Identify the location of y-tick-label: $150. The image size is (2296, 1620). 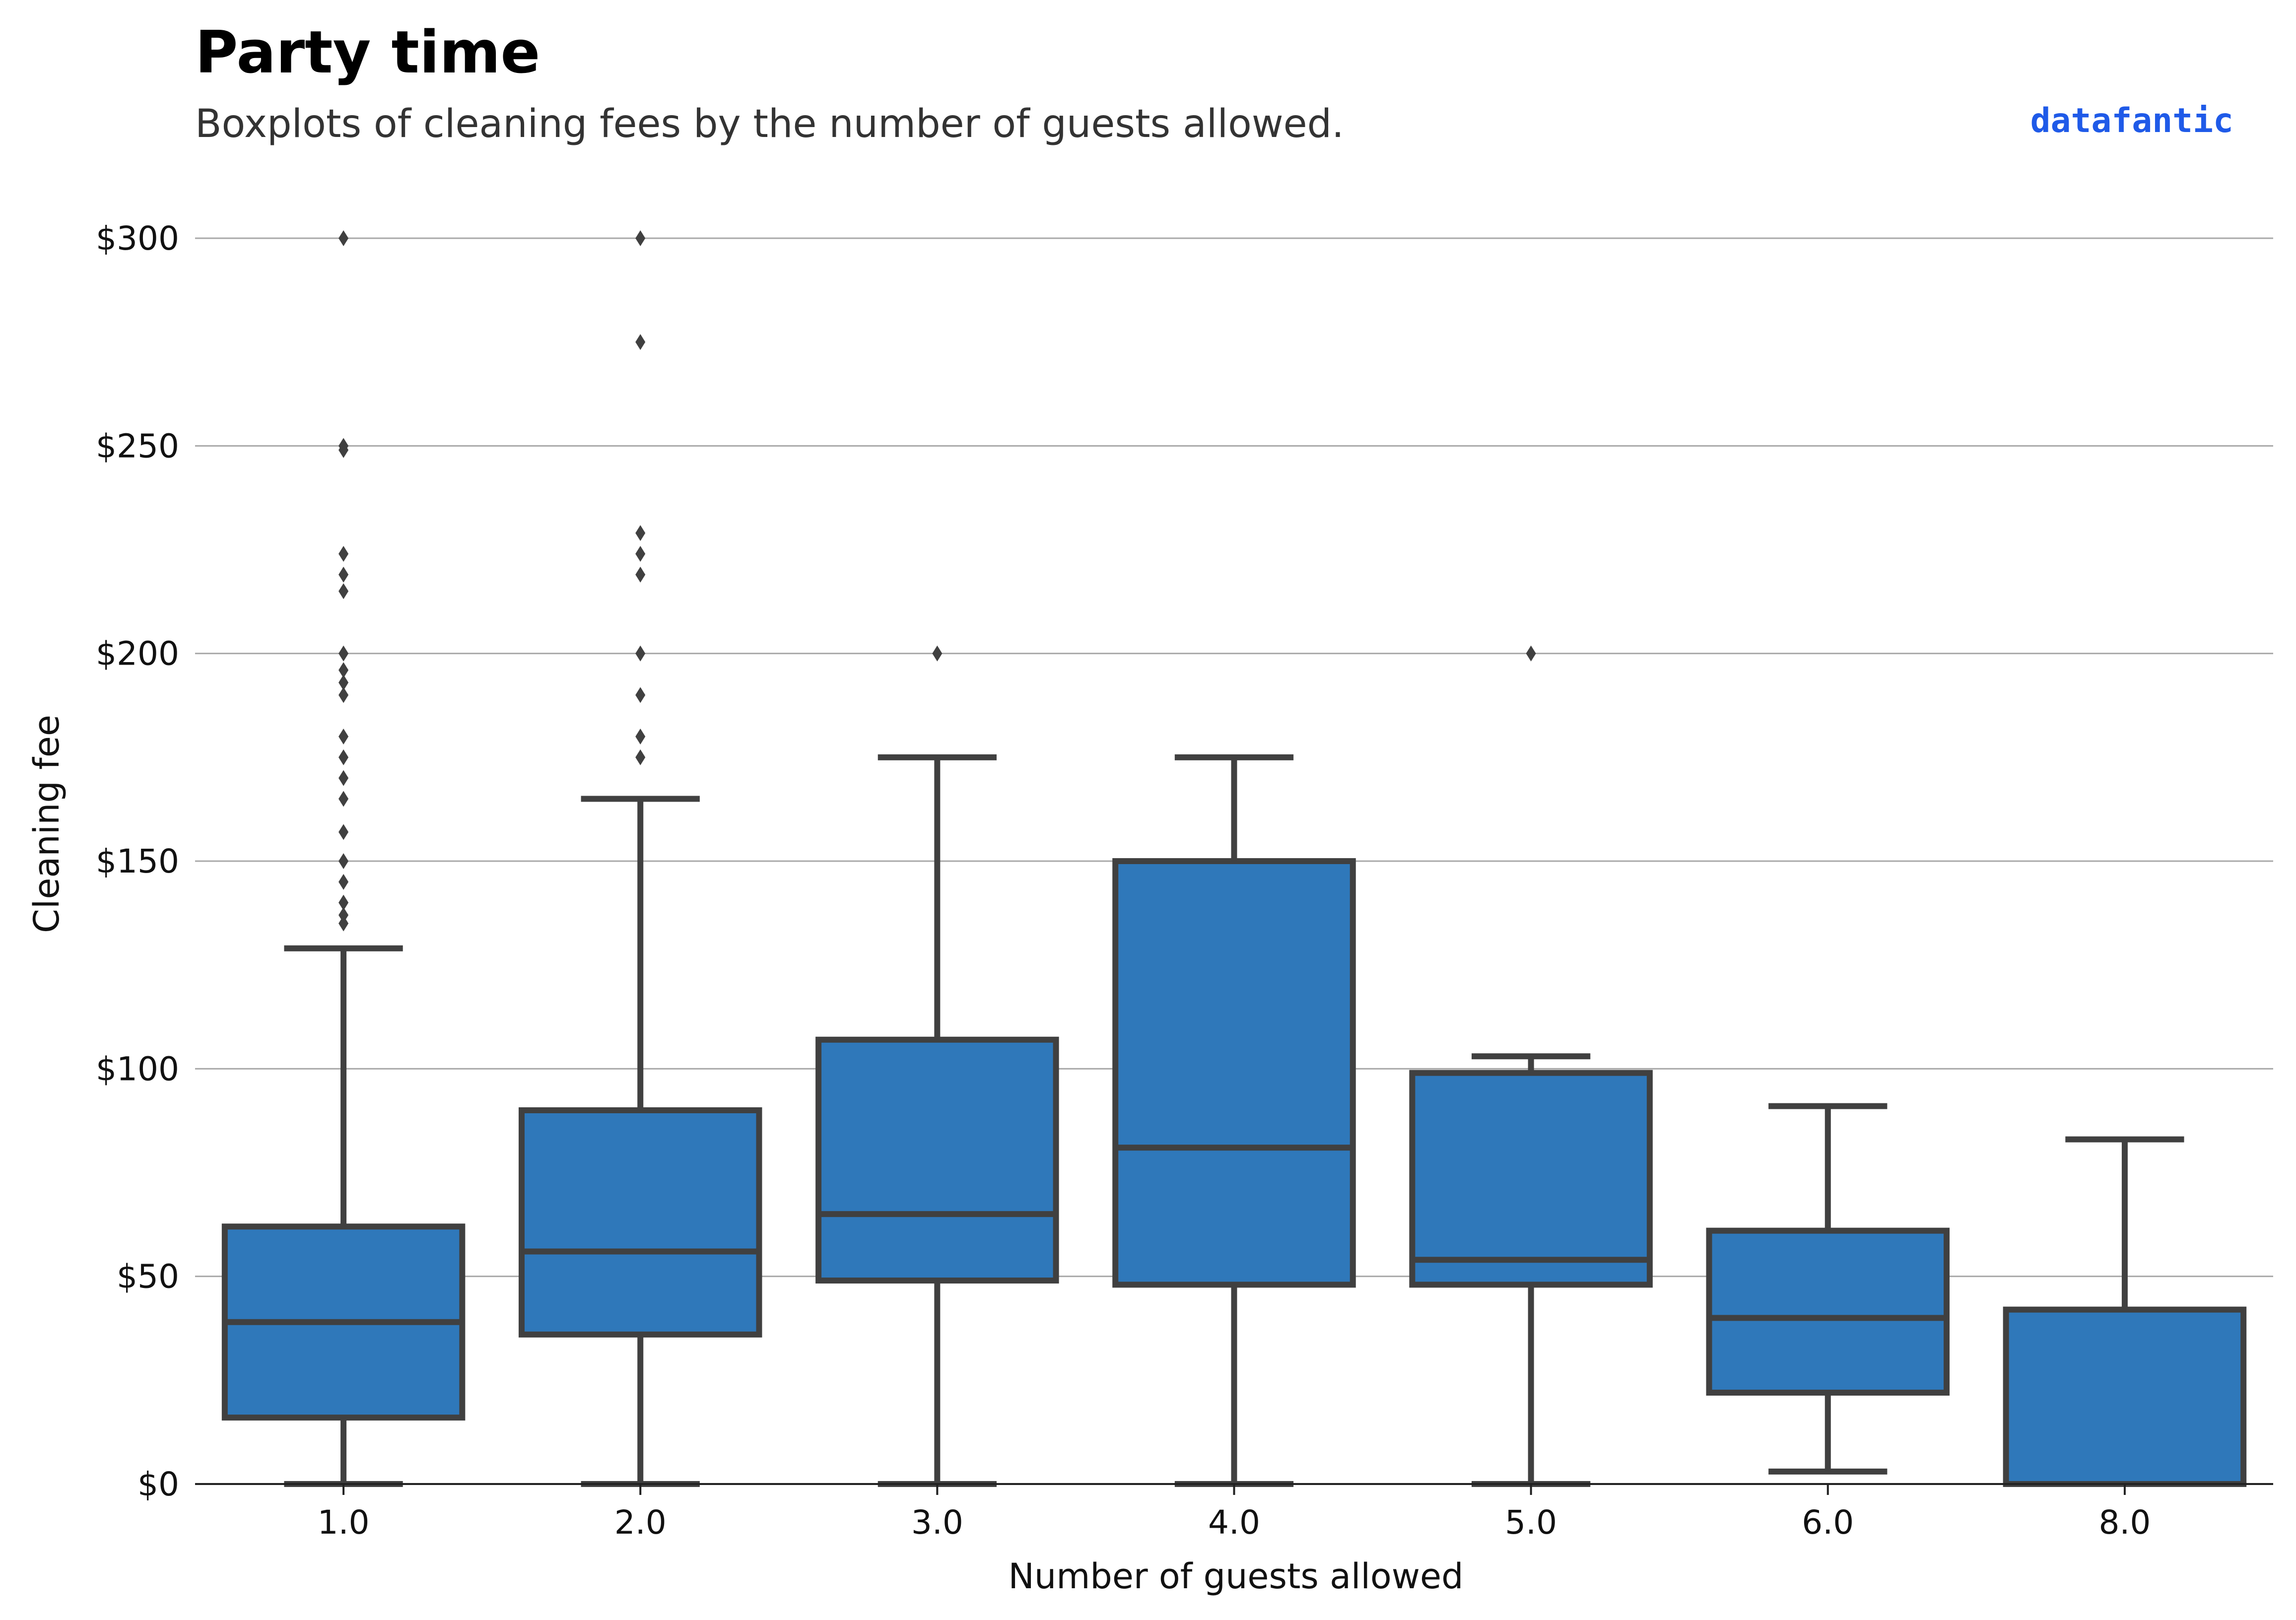
(137, 861).